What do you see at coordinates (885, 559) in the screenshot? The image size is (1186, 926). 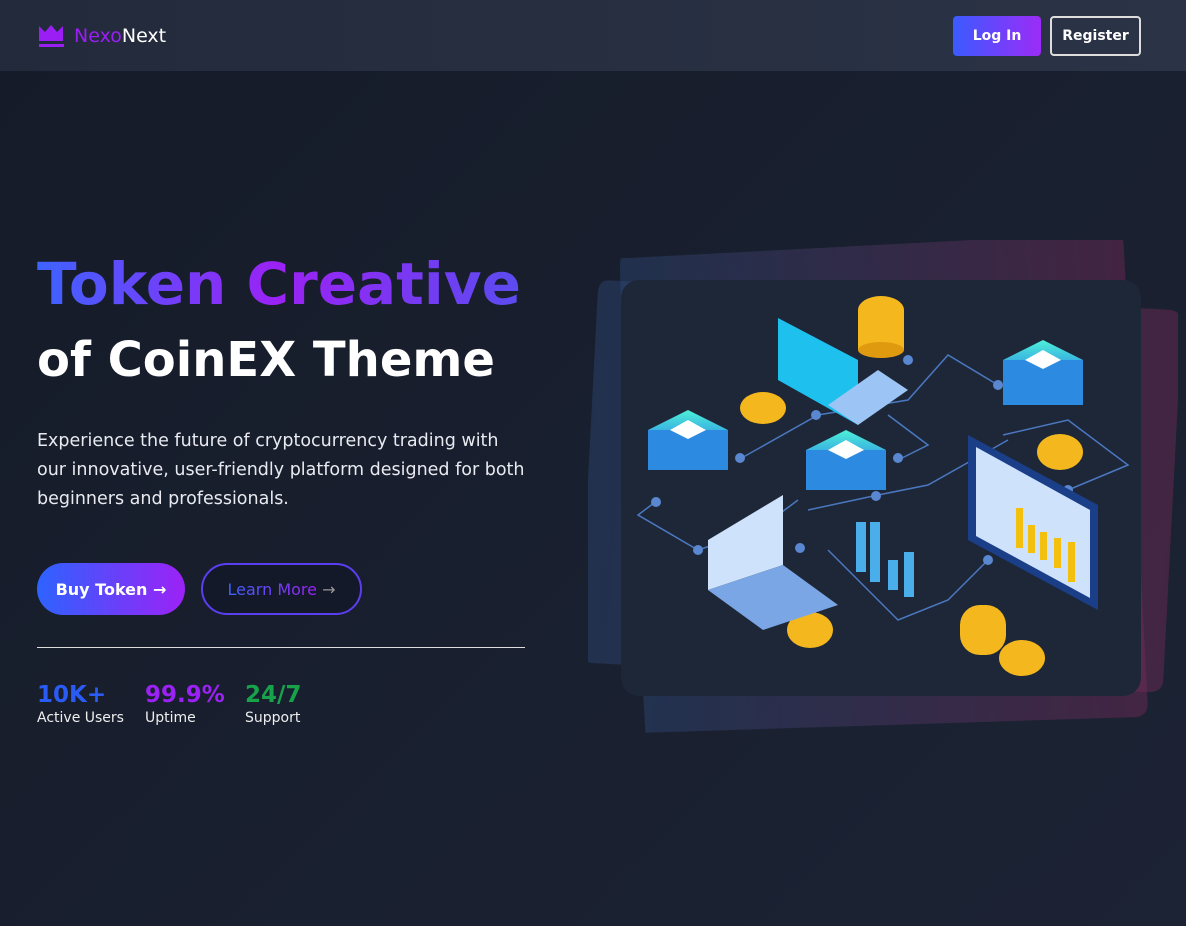 I see `bar-chart-icon` at bounding box center [885, 559].